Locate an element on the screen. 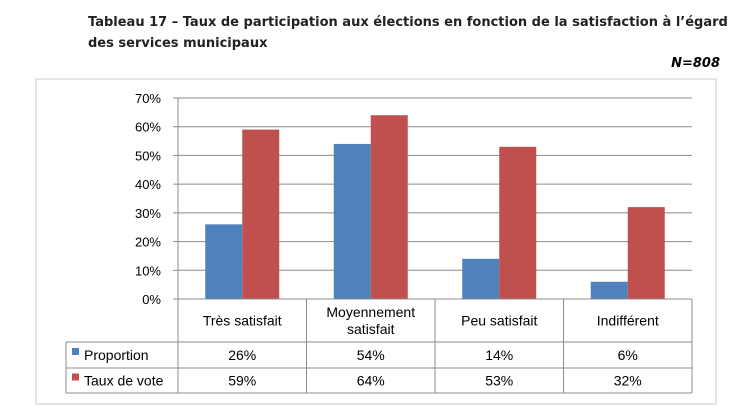 This screenshot has height=420, width=755. data-label: 26% is located at coordinates (242, 355).